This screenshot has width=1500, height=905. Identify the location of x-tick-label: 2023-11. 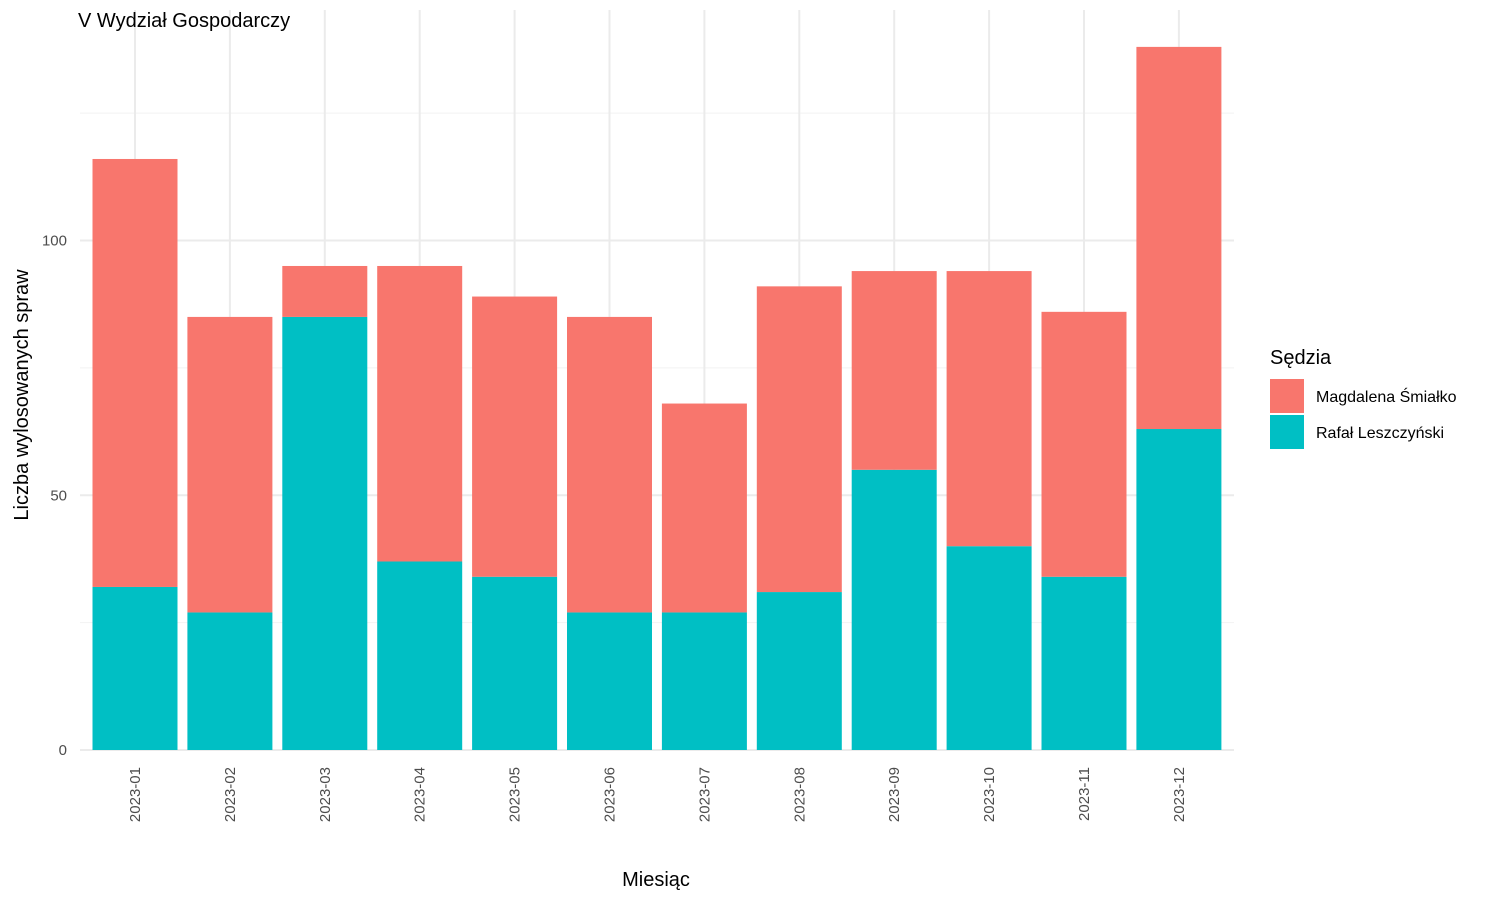
(1084, 794).